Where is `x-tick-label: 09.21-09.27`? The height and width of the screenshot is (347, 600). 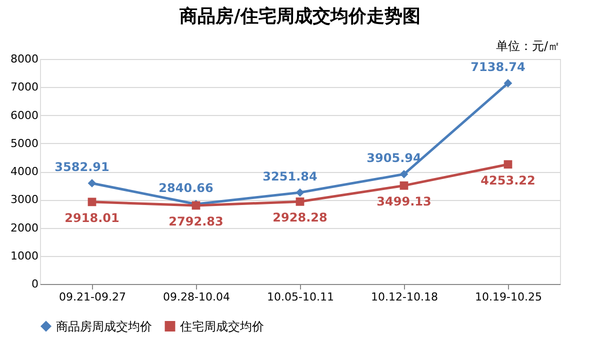 x-tick-label: 09.21-09.27 is located at coordinates (92, 297).